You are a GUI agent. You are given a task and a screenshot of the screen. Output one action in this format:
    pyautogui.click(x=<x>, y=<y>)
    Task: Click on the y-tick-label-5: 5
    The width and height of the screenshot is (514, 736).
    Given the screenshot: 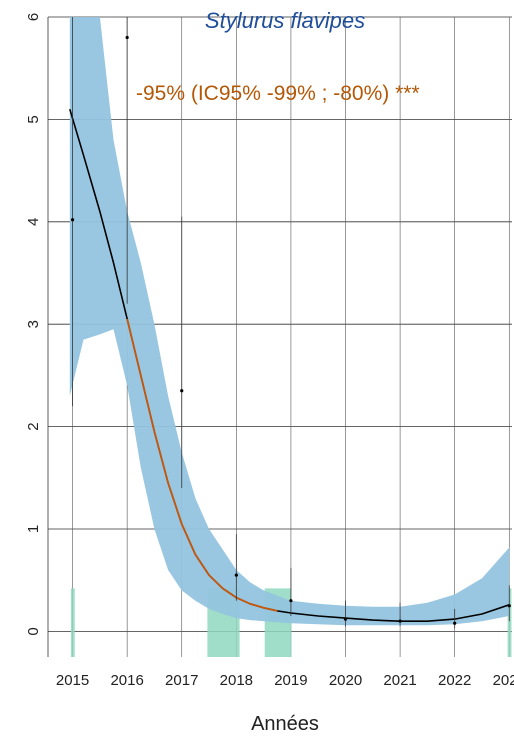 What is the action you would take?
    pyautogui.click(x=33, y=119)
    